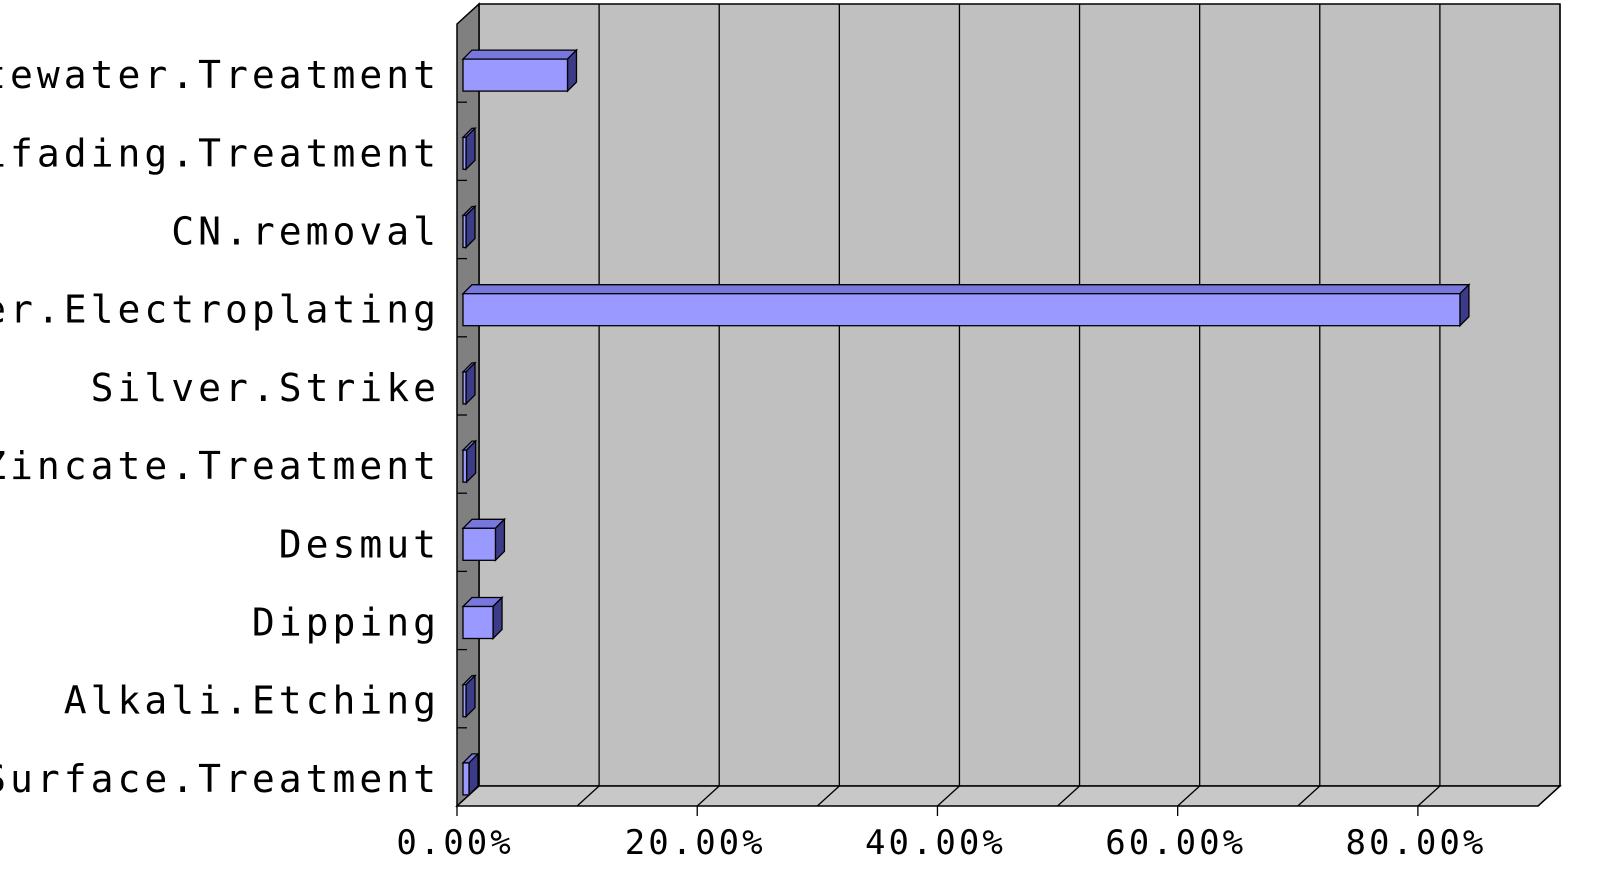 The image size is (1604, 878). What do you see at coordinates (220, 75) in the screenshot?
I see `category-label: Wastewater.Treatment` at bounding box center [220, 75].